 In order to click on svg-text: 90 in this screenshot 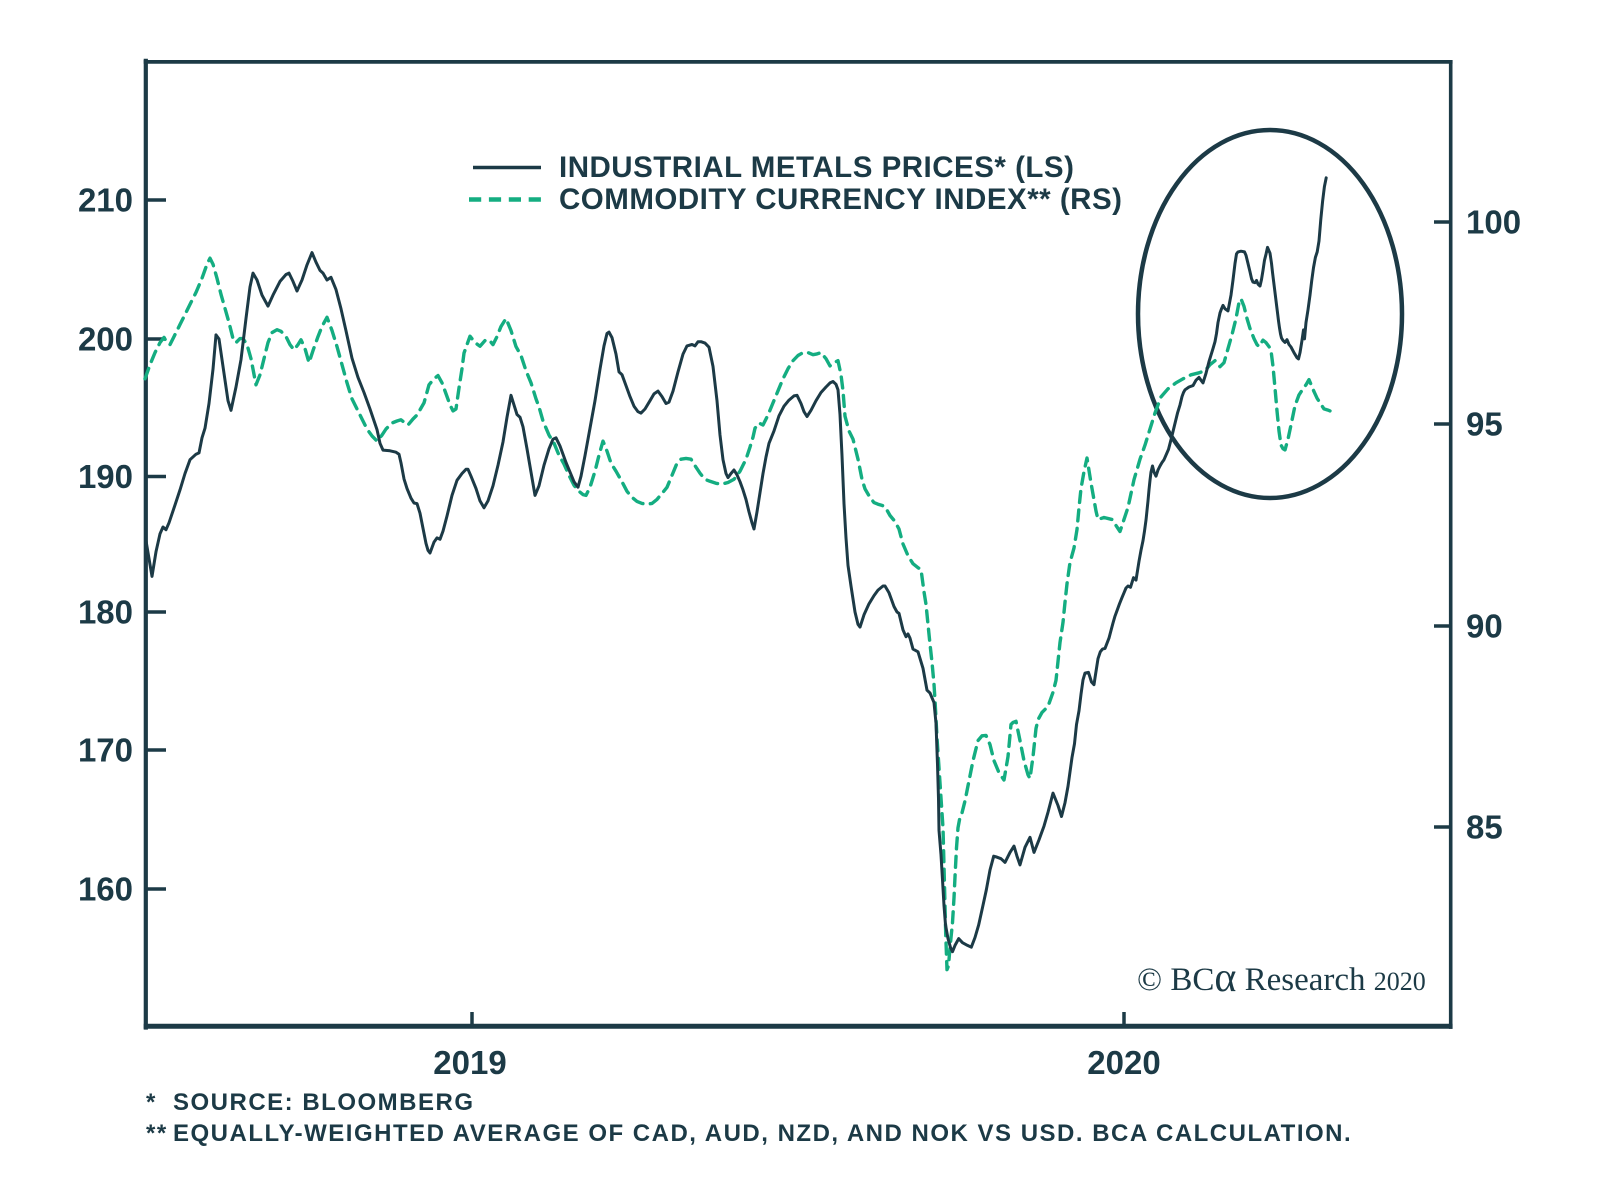, I will do `click(1484, 626)`.